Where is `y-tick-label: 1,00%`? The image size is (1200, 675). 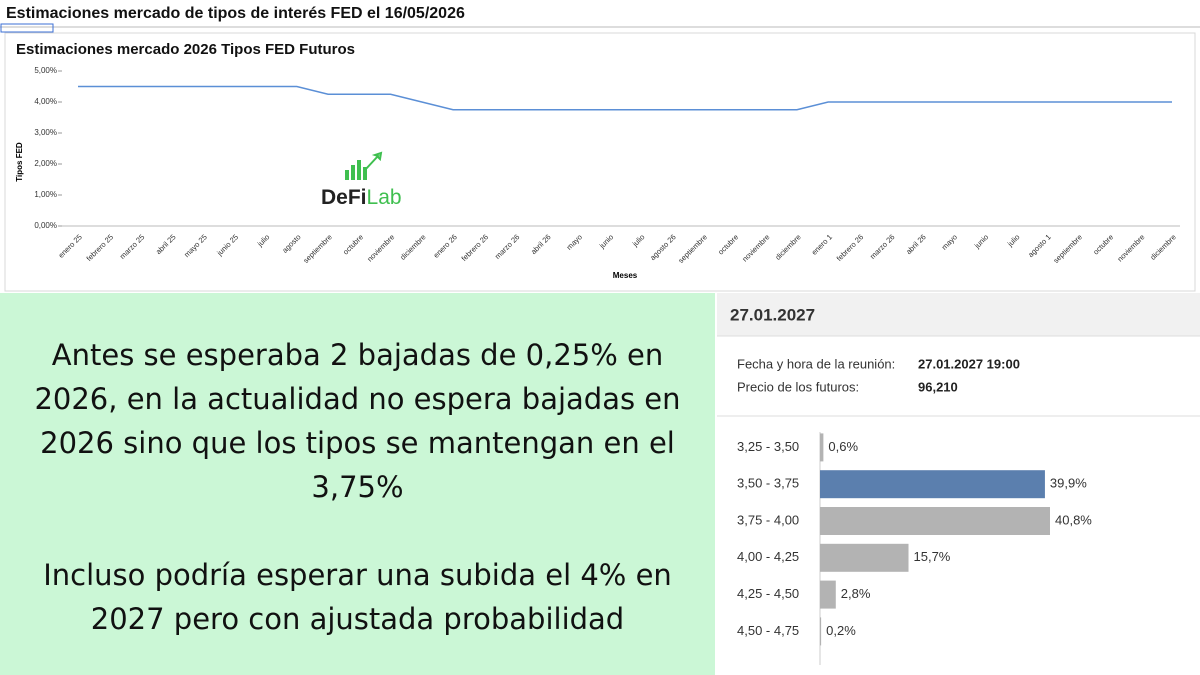 y-tick-label: 1,00% is located at coordinates (45, 194).